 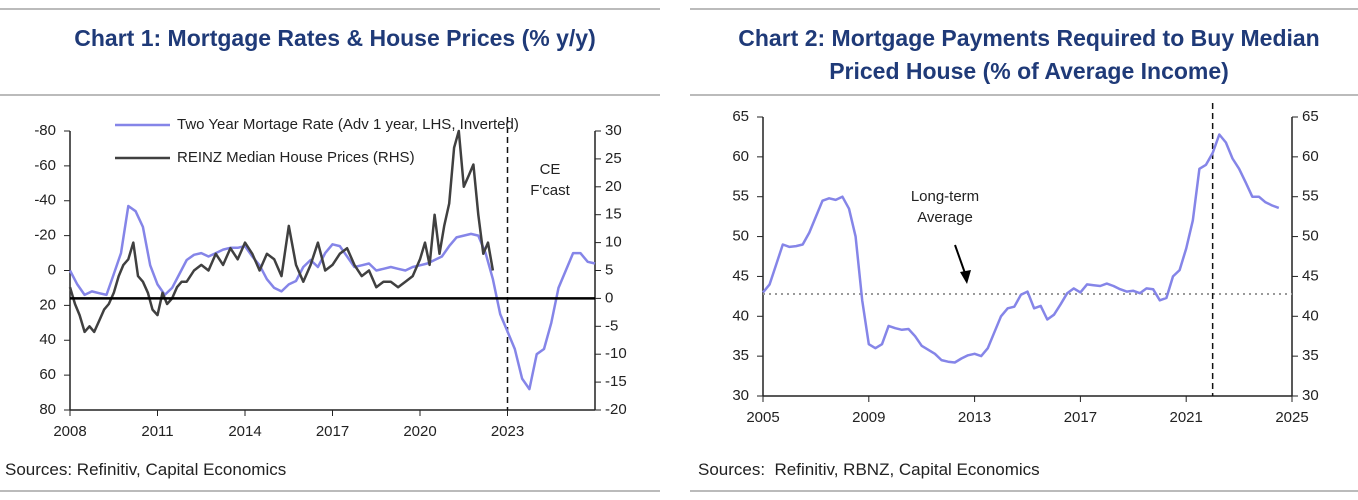 I want to click on x-tick-label: 2011, so click(x=157, y=431).